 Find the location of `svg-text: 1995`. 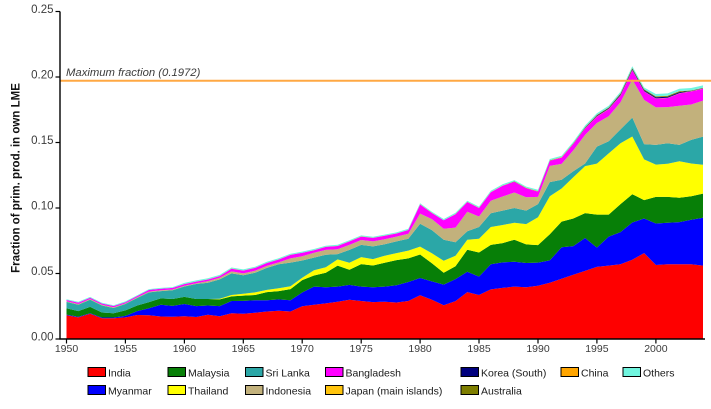

svg-text: 1995 is located at coordinates (597, 349).